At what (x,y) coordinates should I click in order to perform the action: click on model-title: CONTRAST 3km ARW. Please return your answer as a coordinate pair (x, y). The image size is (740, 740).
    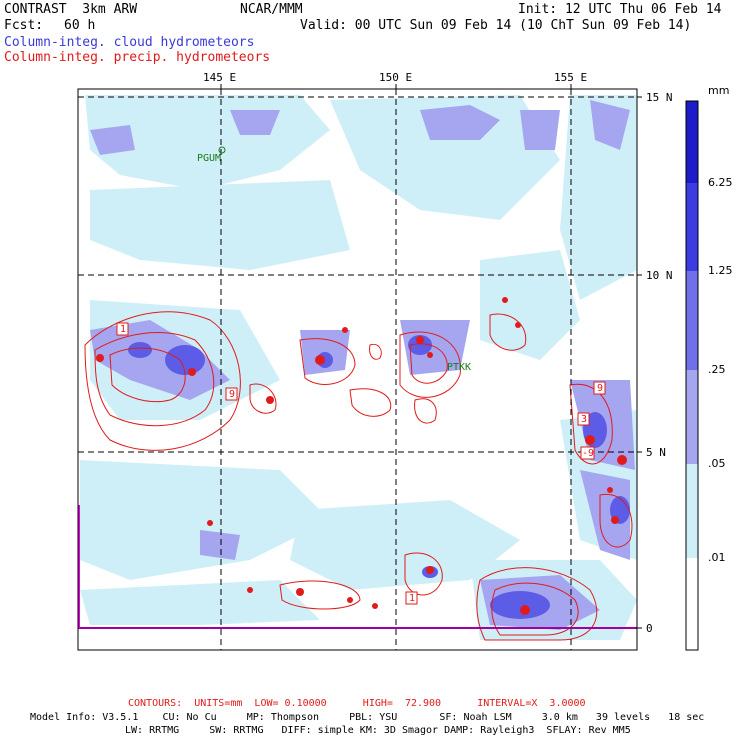
    Looking at the image, I should click on (71, 9).